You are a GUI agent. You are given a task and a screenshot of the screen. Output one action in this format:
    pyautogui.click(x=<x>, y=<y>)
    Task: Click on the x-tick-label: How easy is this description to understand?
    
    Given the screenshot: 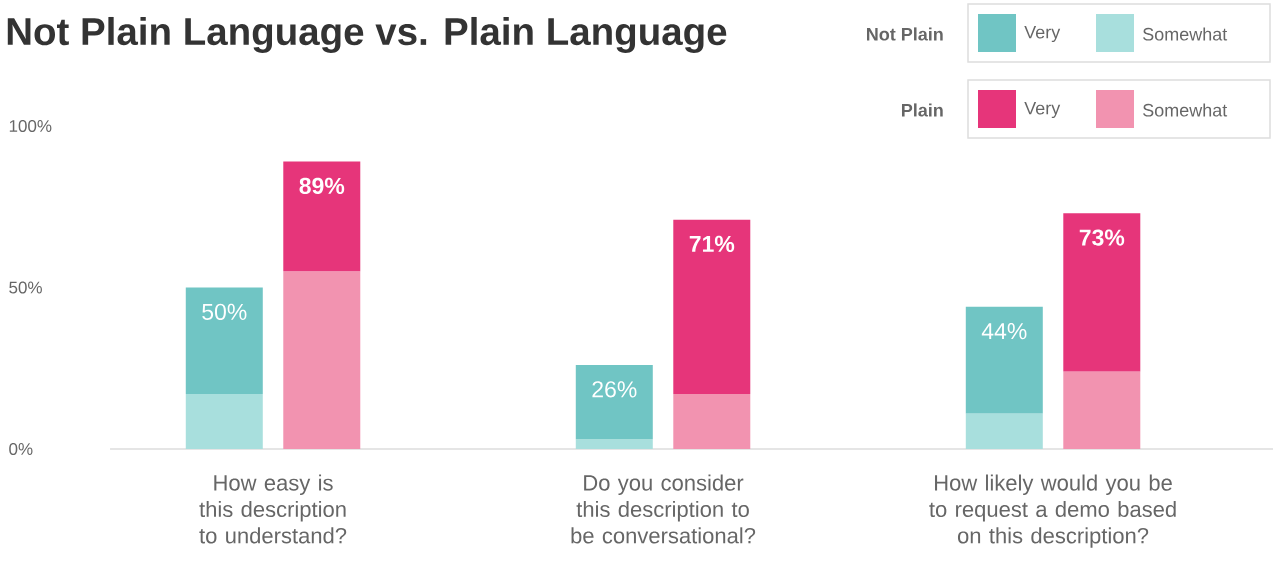 What is the action you would take?
    pyautogui.click(x=273, y=509)
    